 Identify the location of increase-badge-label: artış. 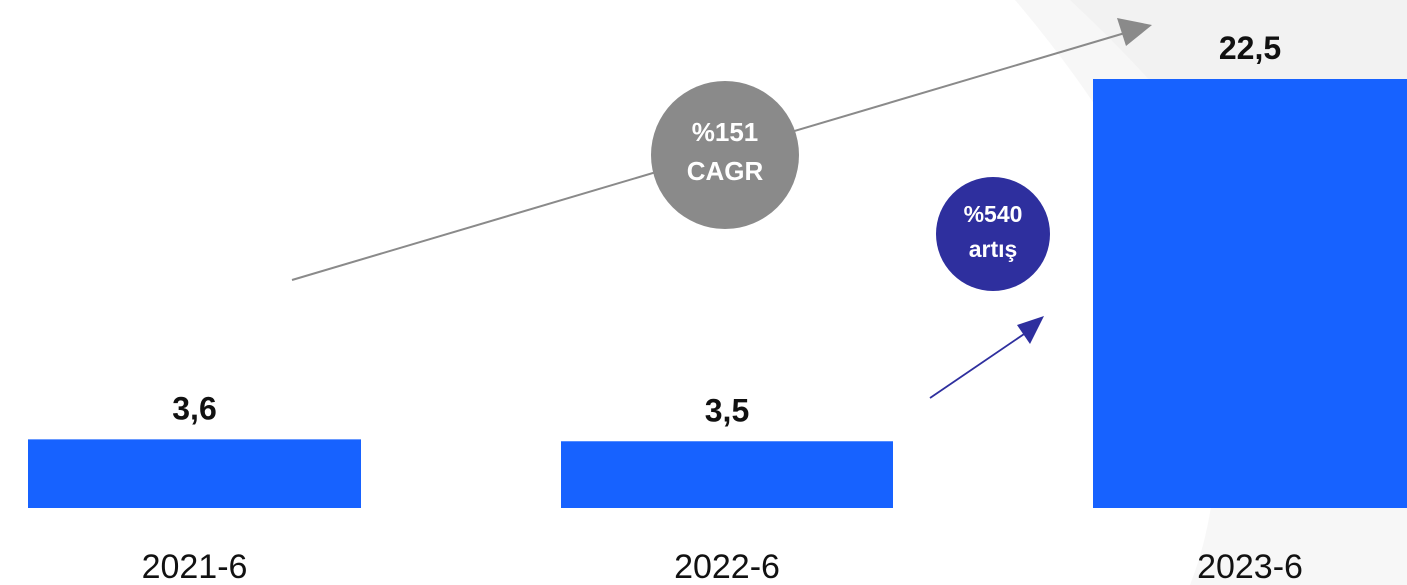
(993, 249).